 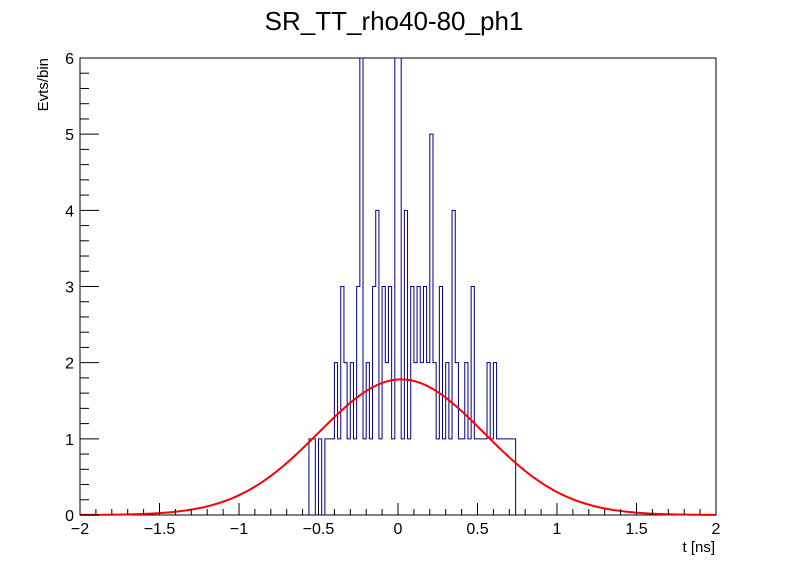 I want to click on x-tick-label: 1, so click(x=557, y=529).